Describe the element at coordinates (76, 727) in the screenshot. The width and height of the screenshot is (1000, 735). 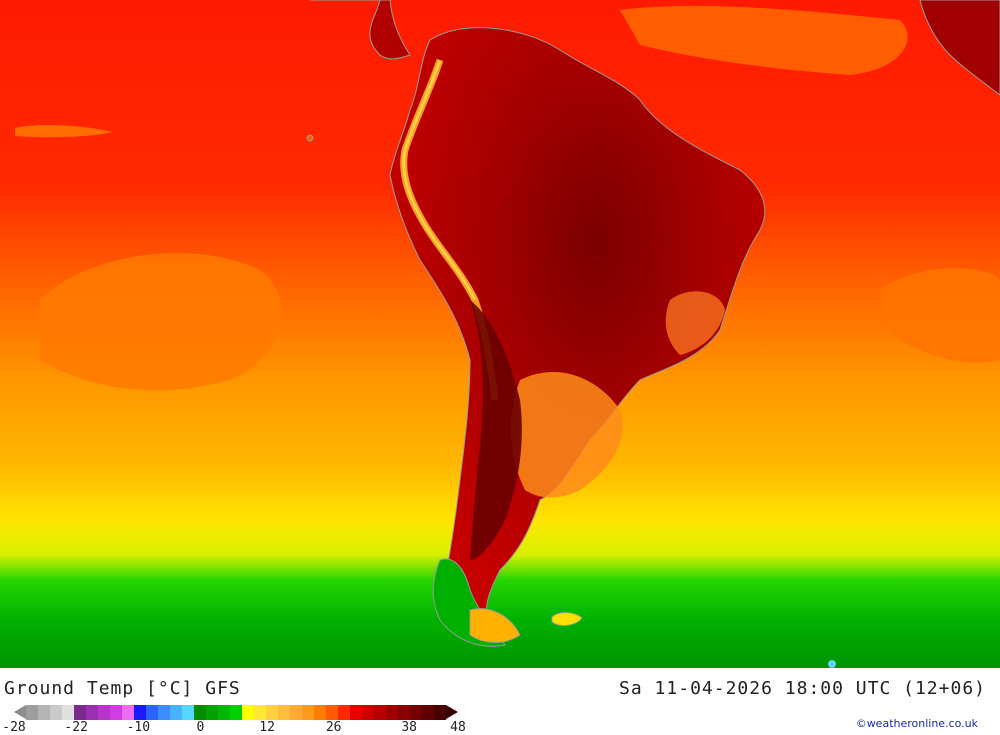
I see `legend-tick-label: -22` at that location.